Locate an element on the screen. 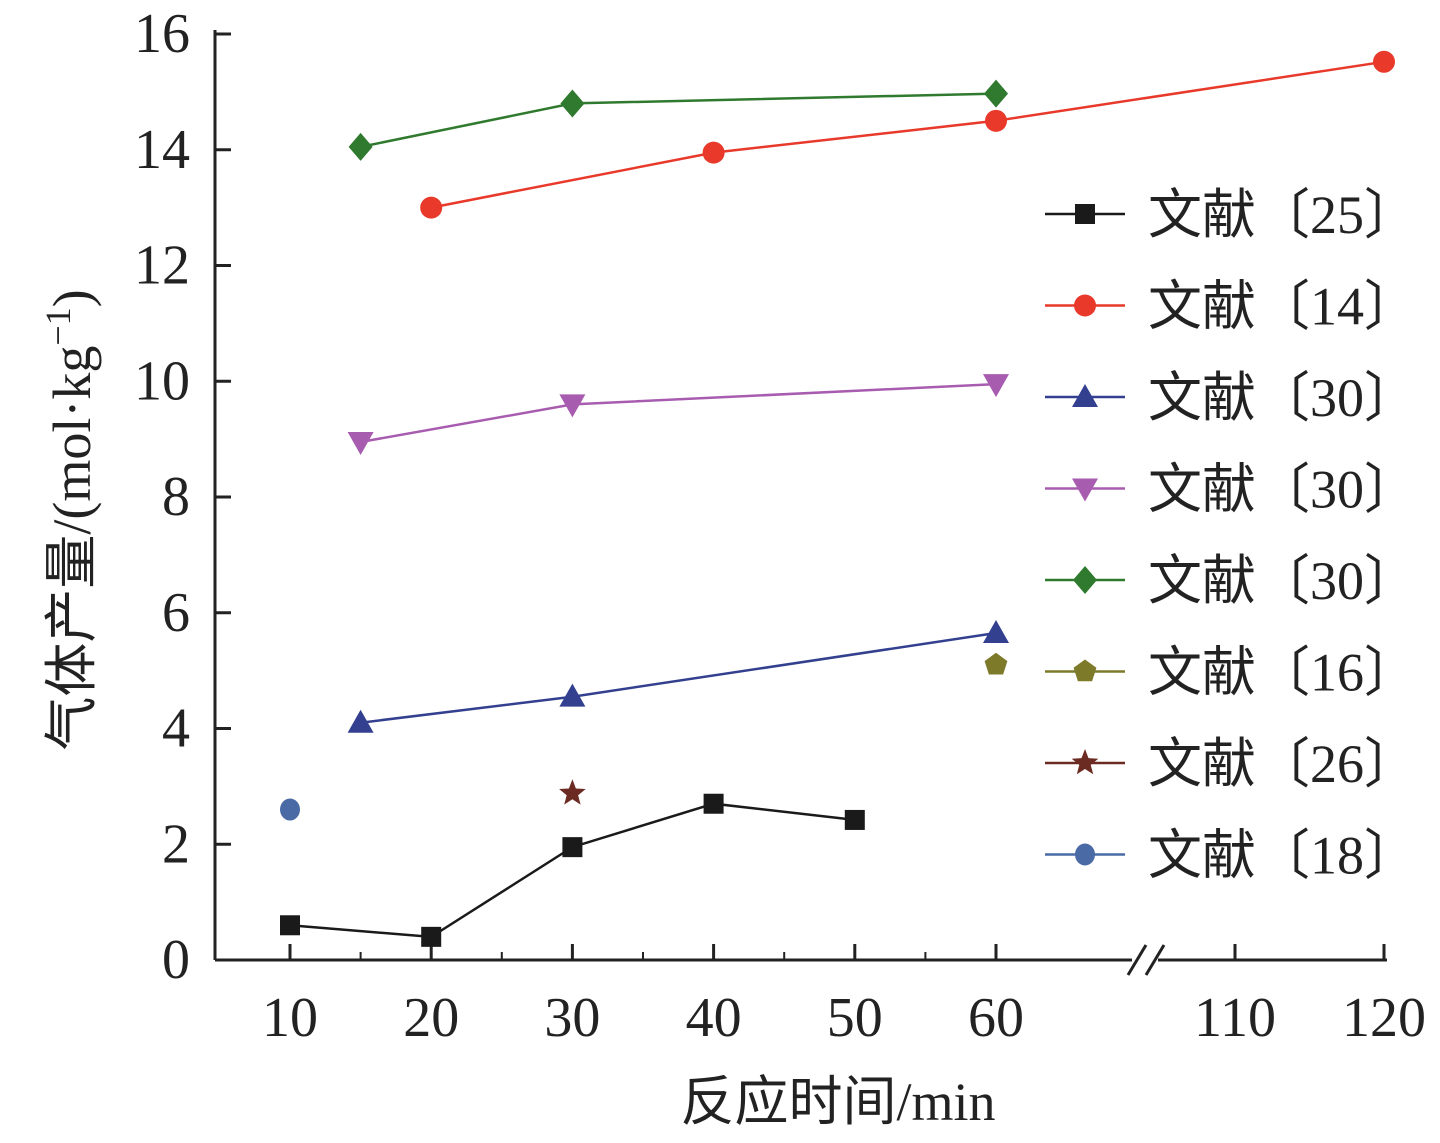 This screenshot has height=1143, width=1440. y-tick-label: 2 is located at coordinates (176, 844).